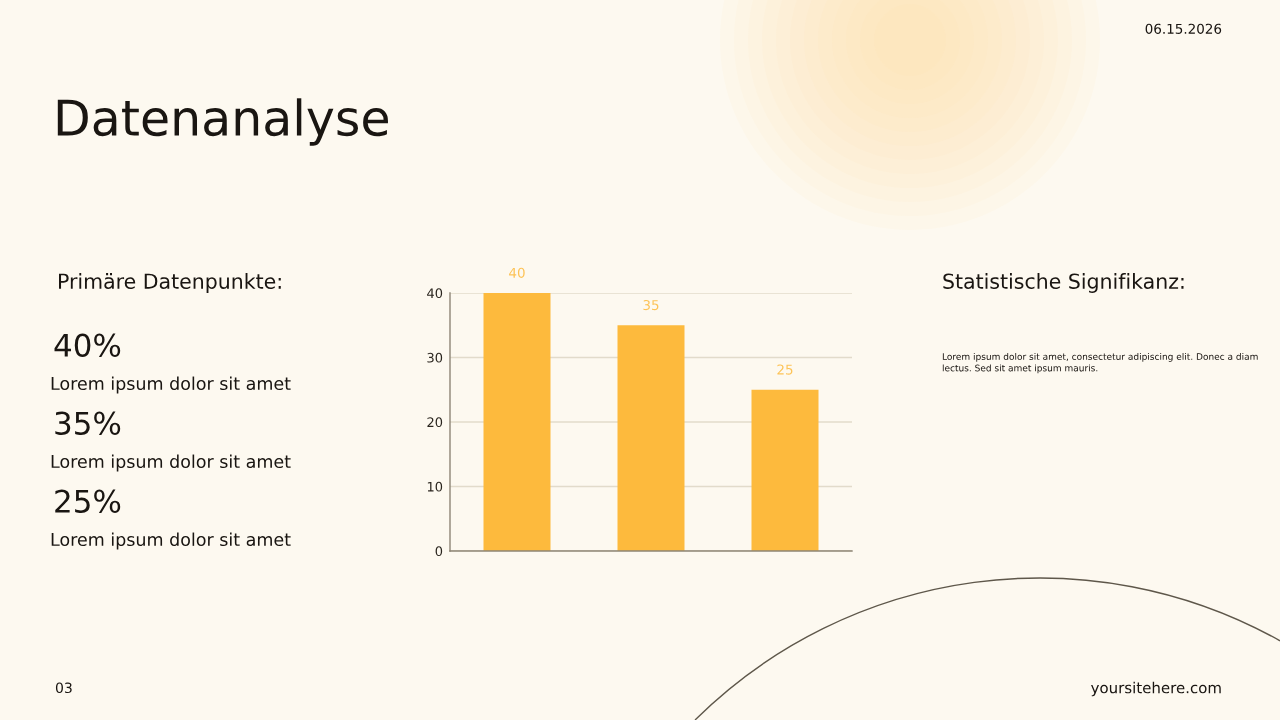 The width and height of the screenshot is (1280, 720). What do you see at coordinates (87, 345) in the screenshot?
I see `text: 40%` at bounding box center [87, 345].